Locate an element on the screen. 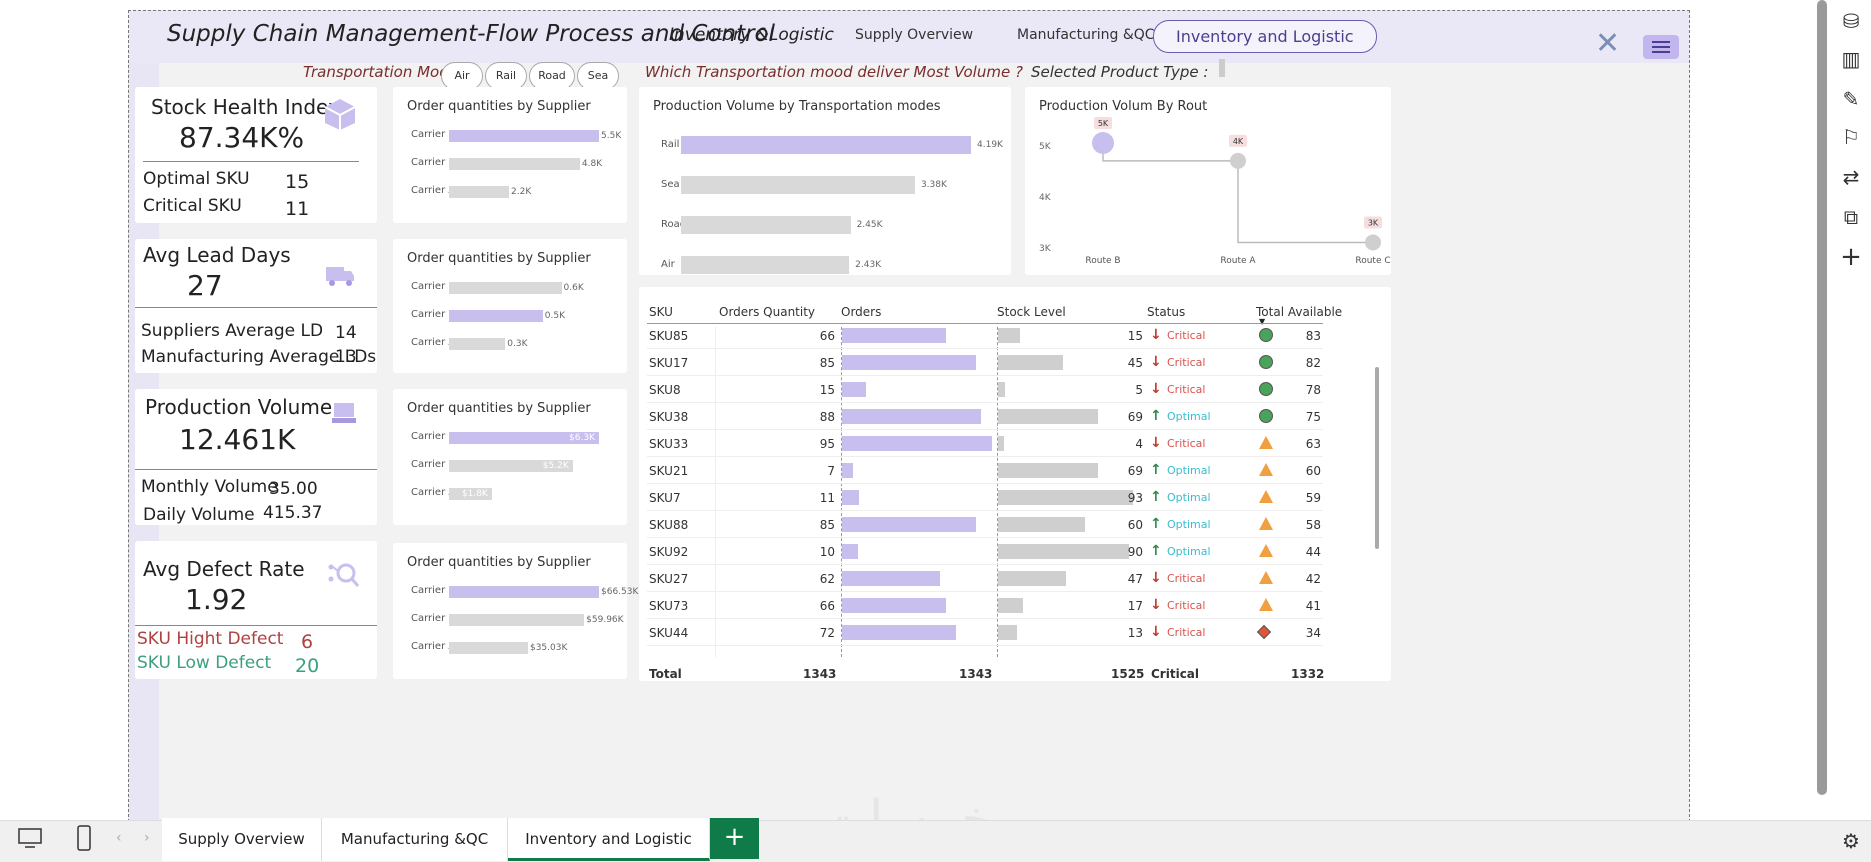 The image size is (1871, 862). row-orders-qty: 11 is located at coordinates (827, 498).